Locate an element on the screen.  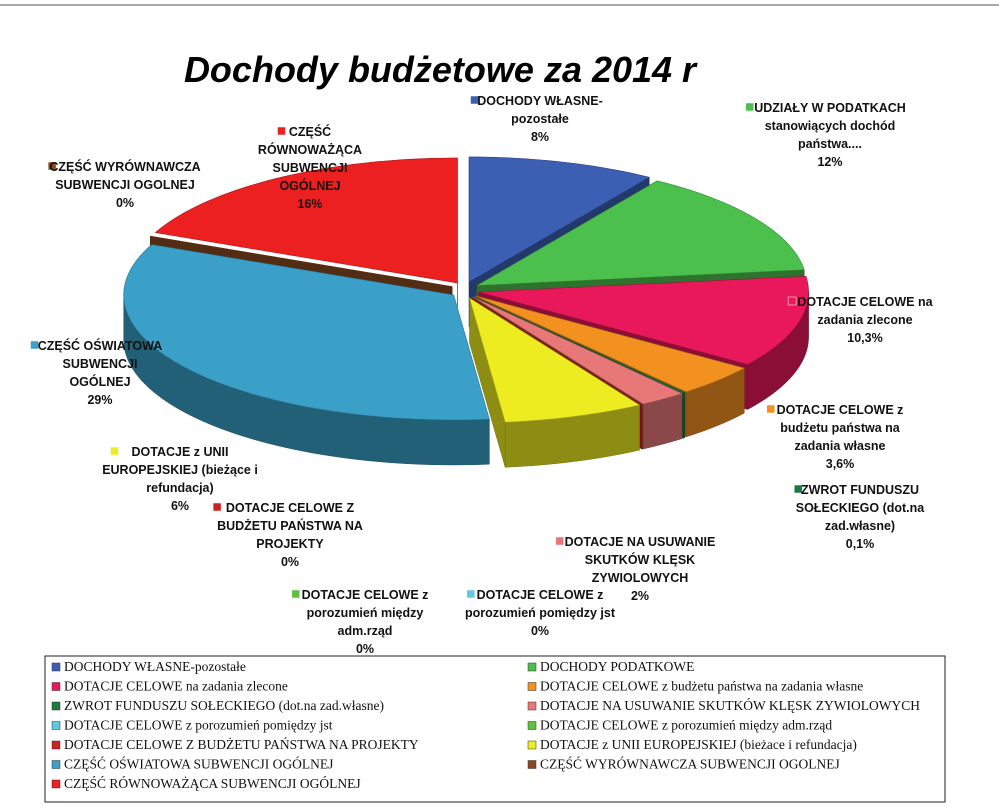
chart-title: Dochody budżetowe za 2014 r is located at coordinates (441, 69).